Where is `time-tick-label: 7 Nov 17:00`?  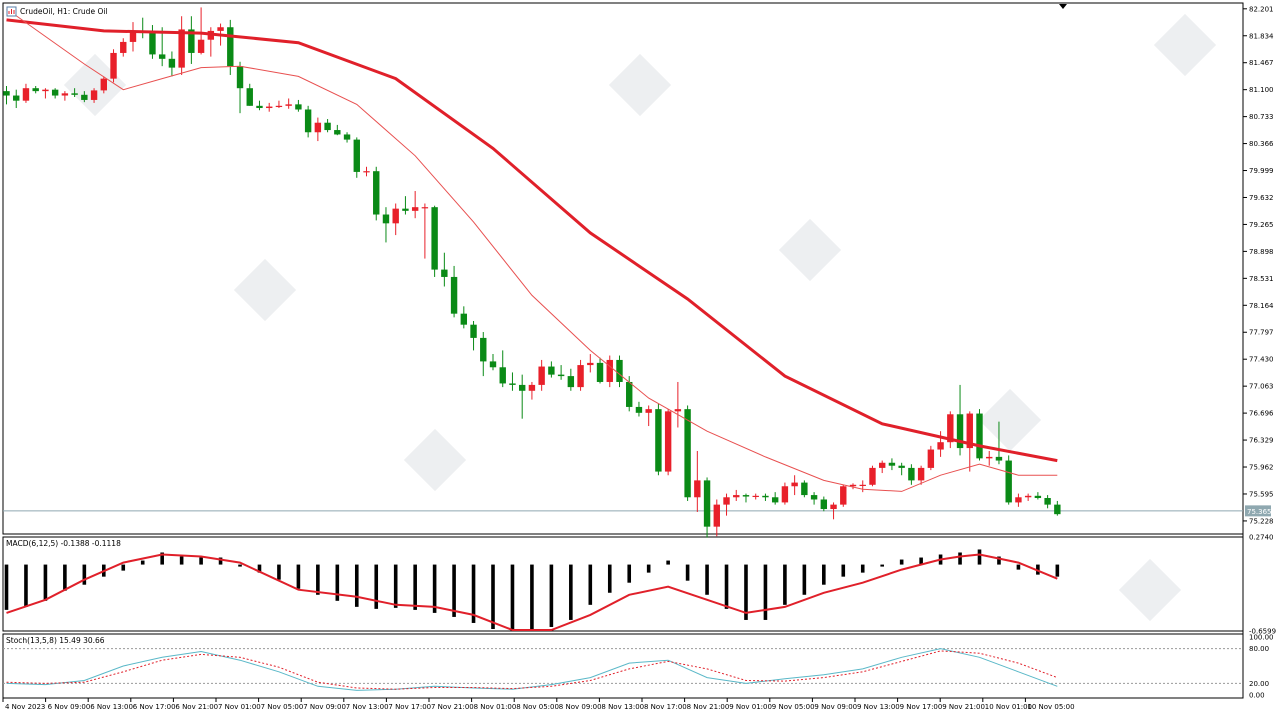
time-tick-label: 7 Nov 17:00 is located at coordinates (409, 707).